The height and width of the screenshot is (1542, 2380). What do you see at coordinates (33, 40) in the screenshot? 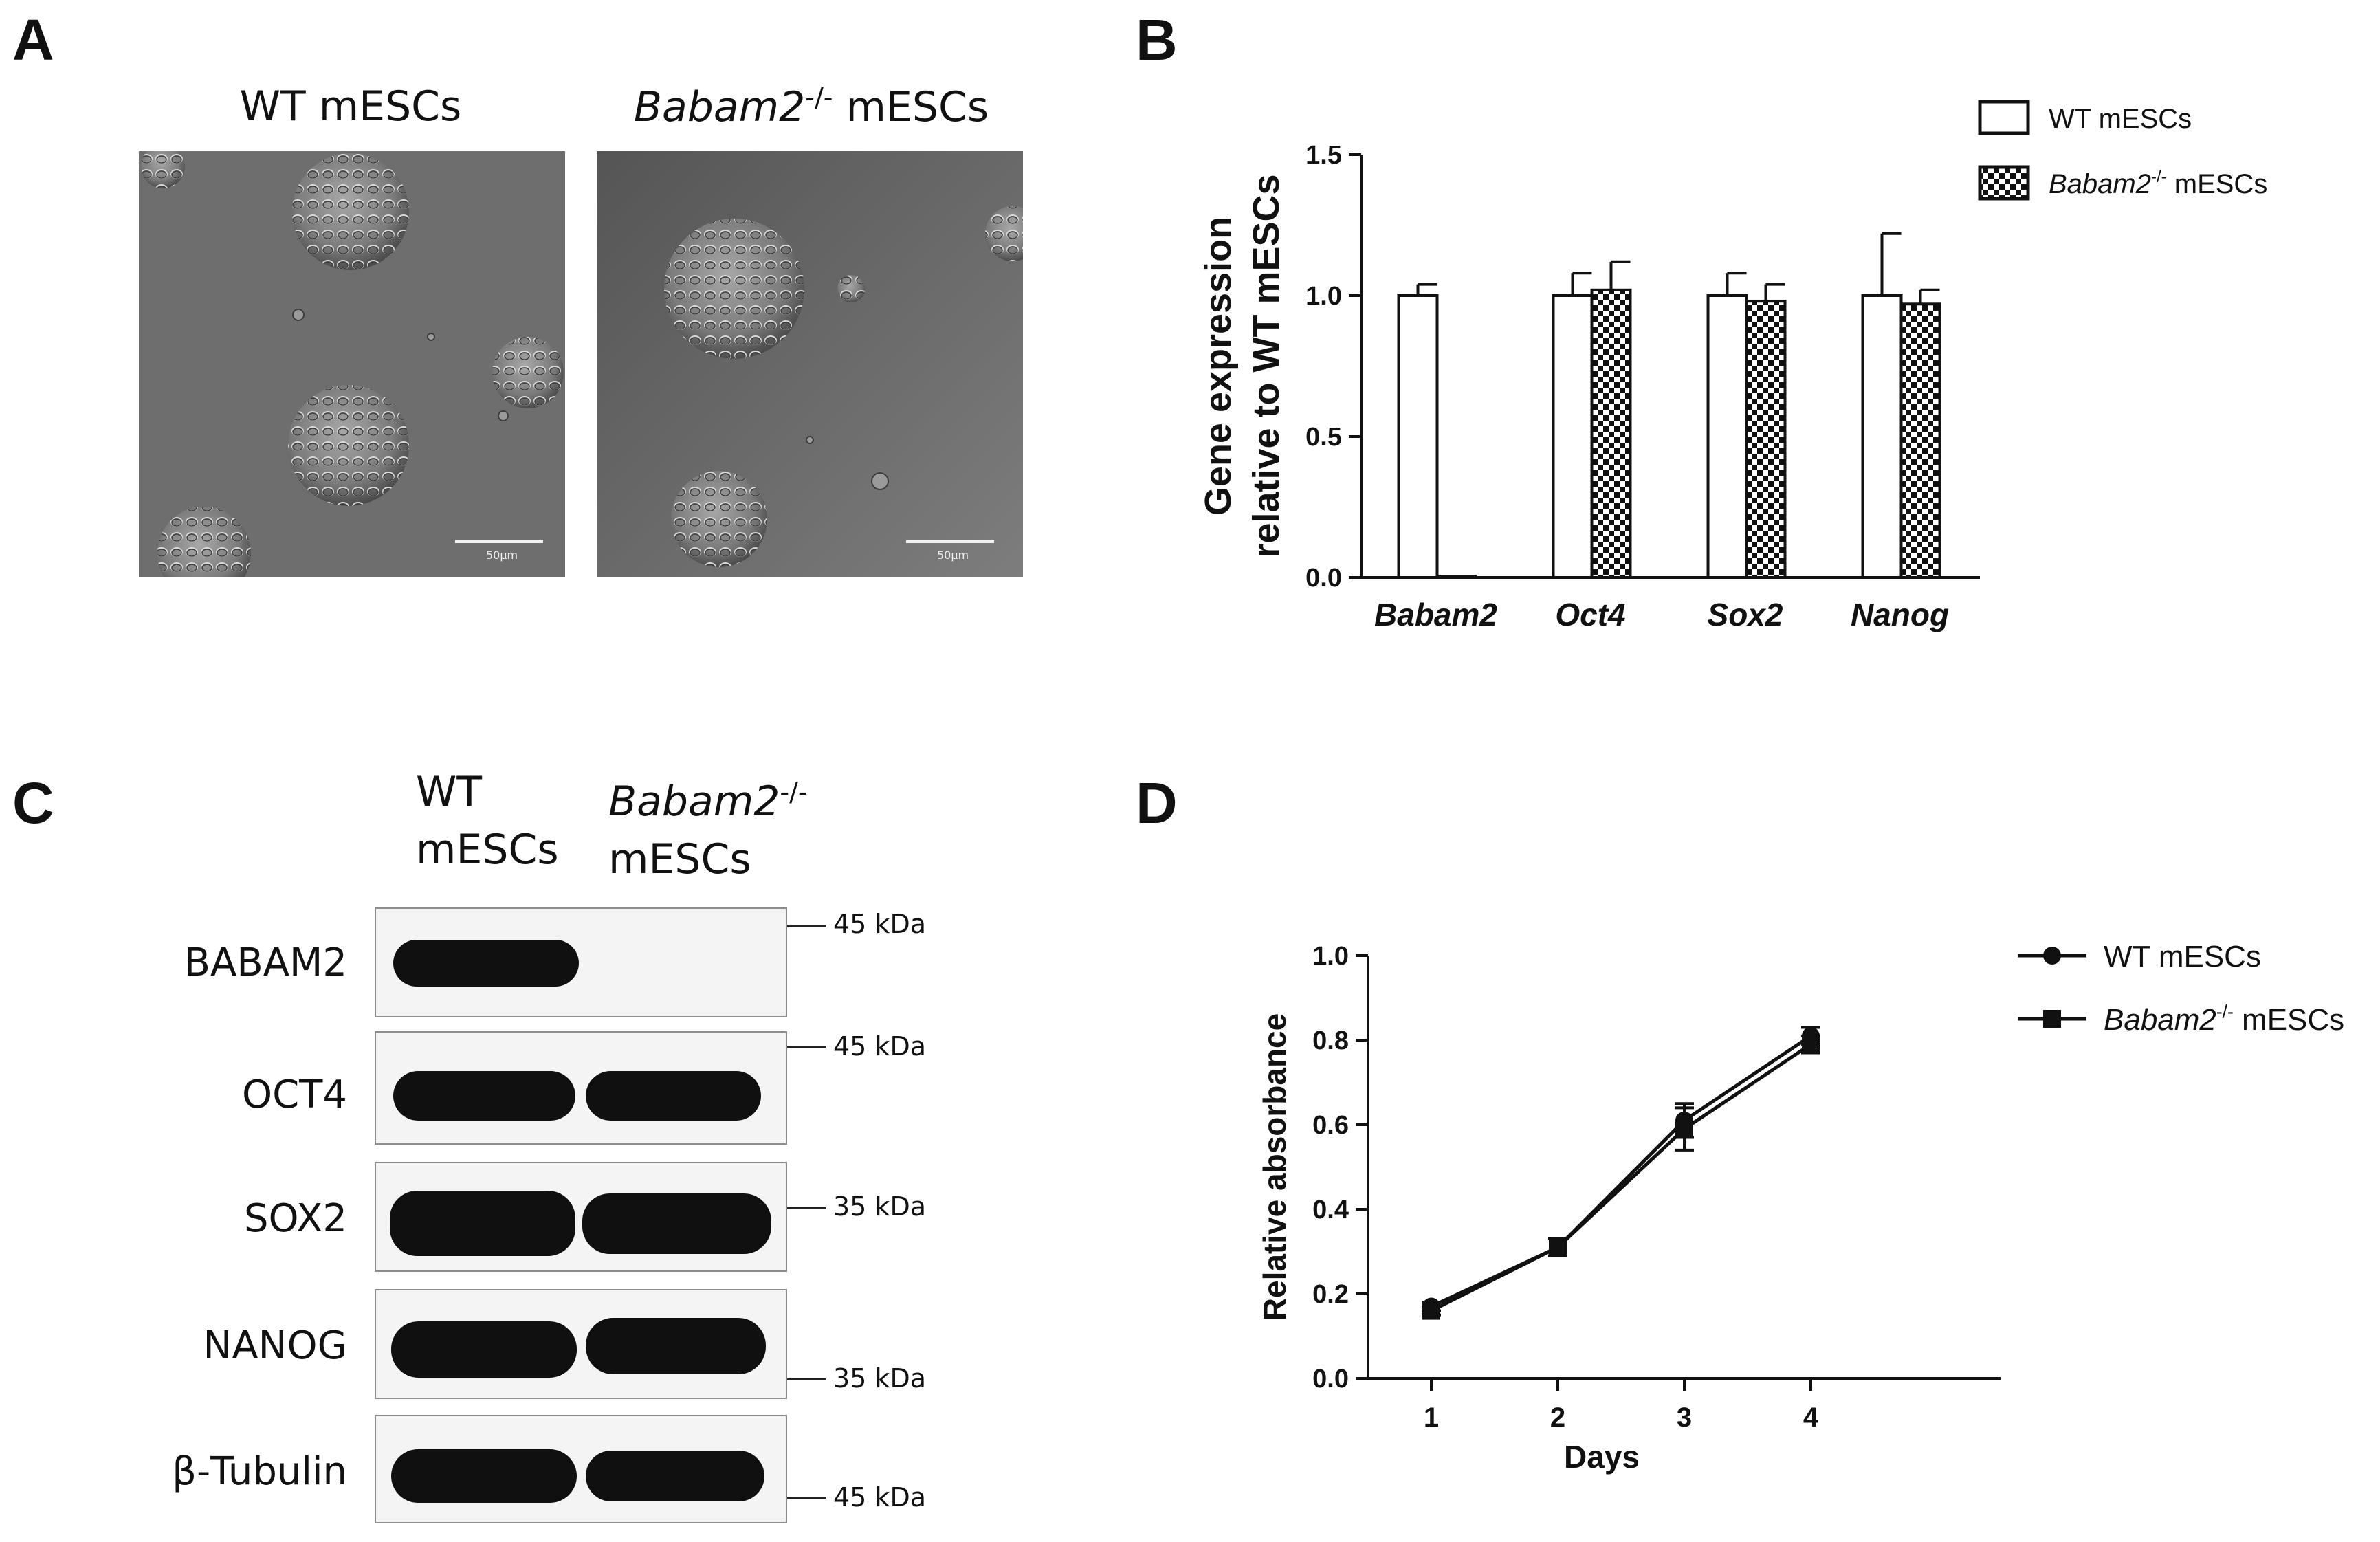
I see `panel-a-label: A` at bounding box center [33, 40].